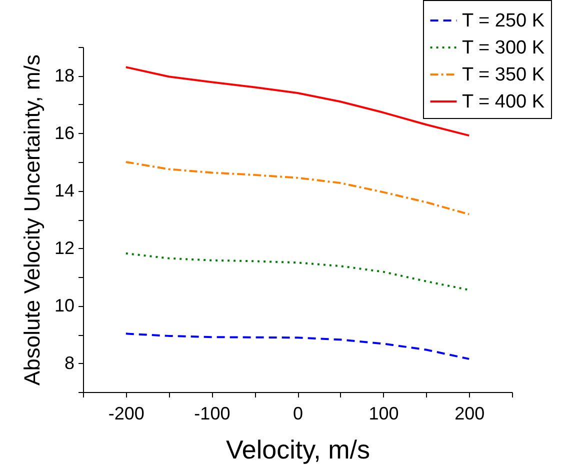  I want to click on y-tick-label: 8, so click(69, 362).